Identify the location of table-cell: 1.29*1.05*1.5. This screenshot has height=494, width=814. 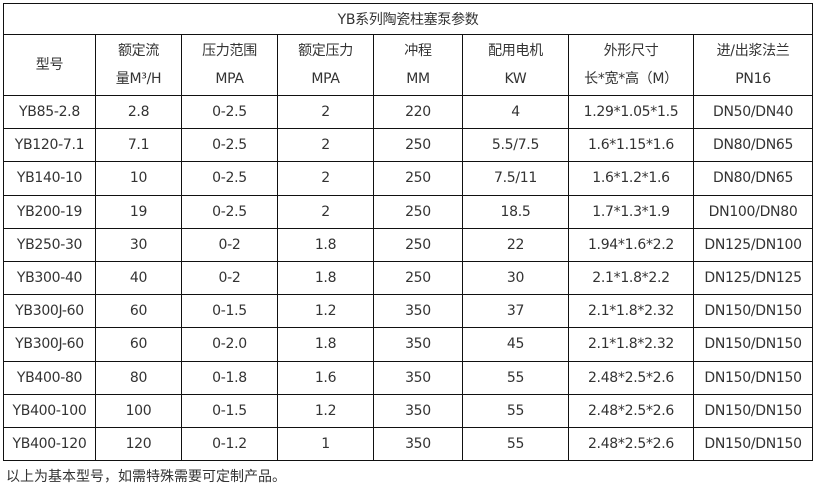
(631, 112).